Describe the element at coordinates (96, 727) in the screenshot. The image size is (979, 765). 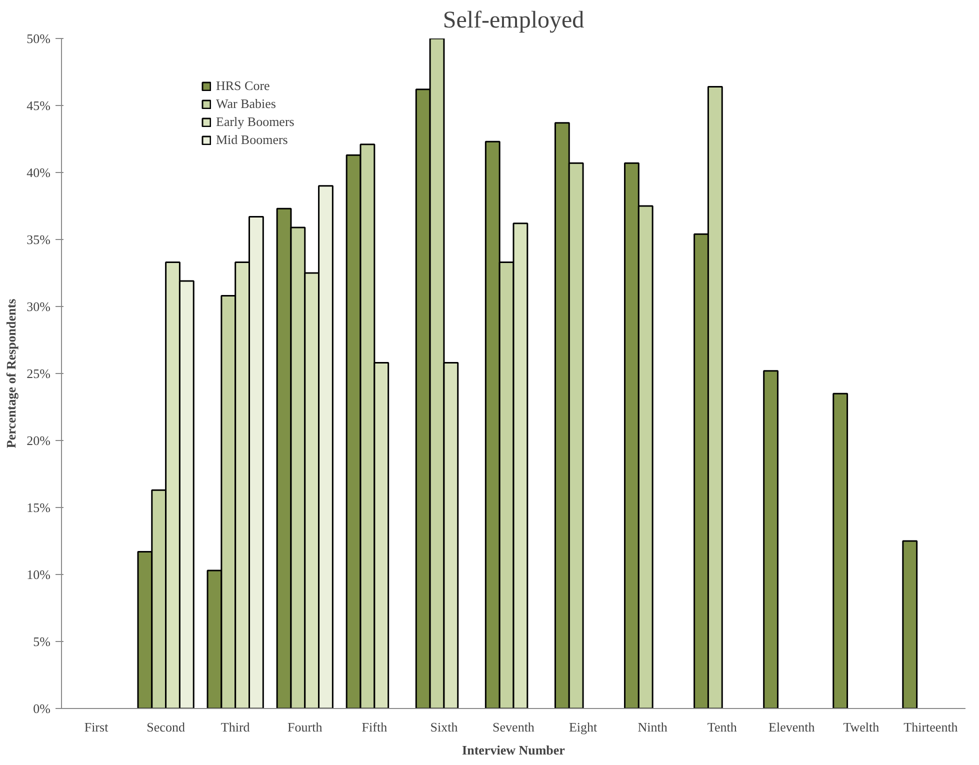
I see `x-tick-label: First` at that location.